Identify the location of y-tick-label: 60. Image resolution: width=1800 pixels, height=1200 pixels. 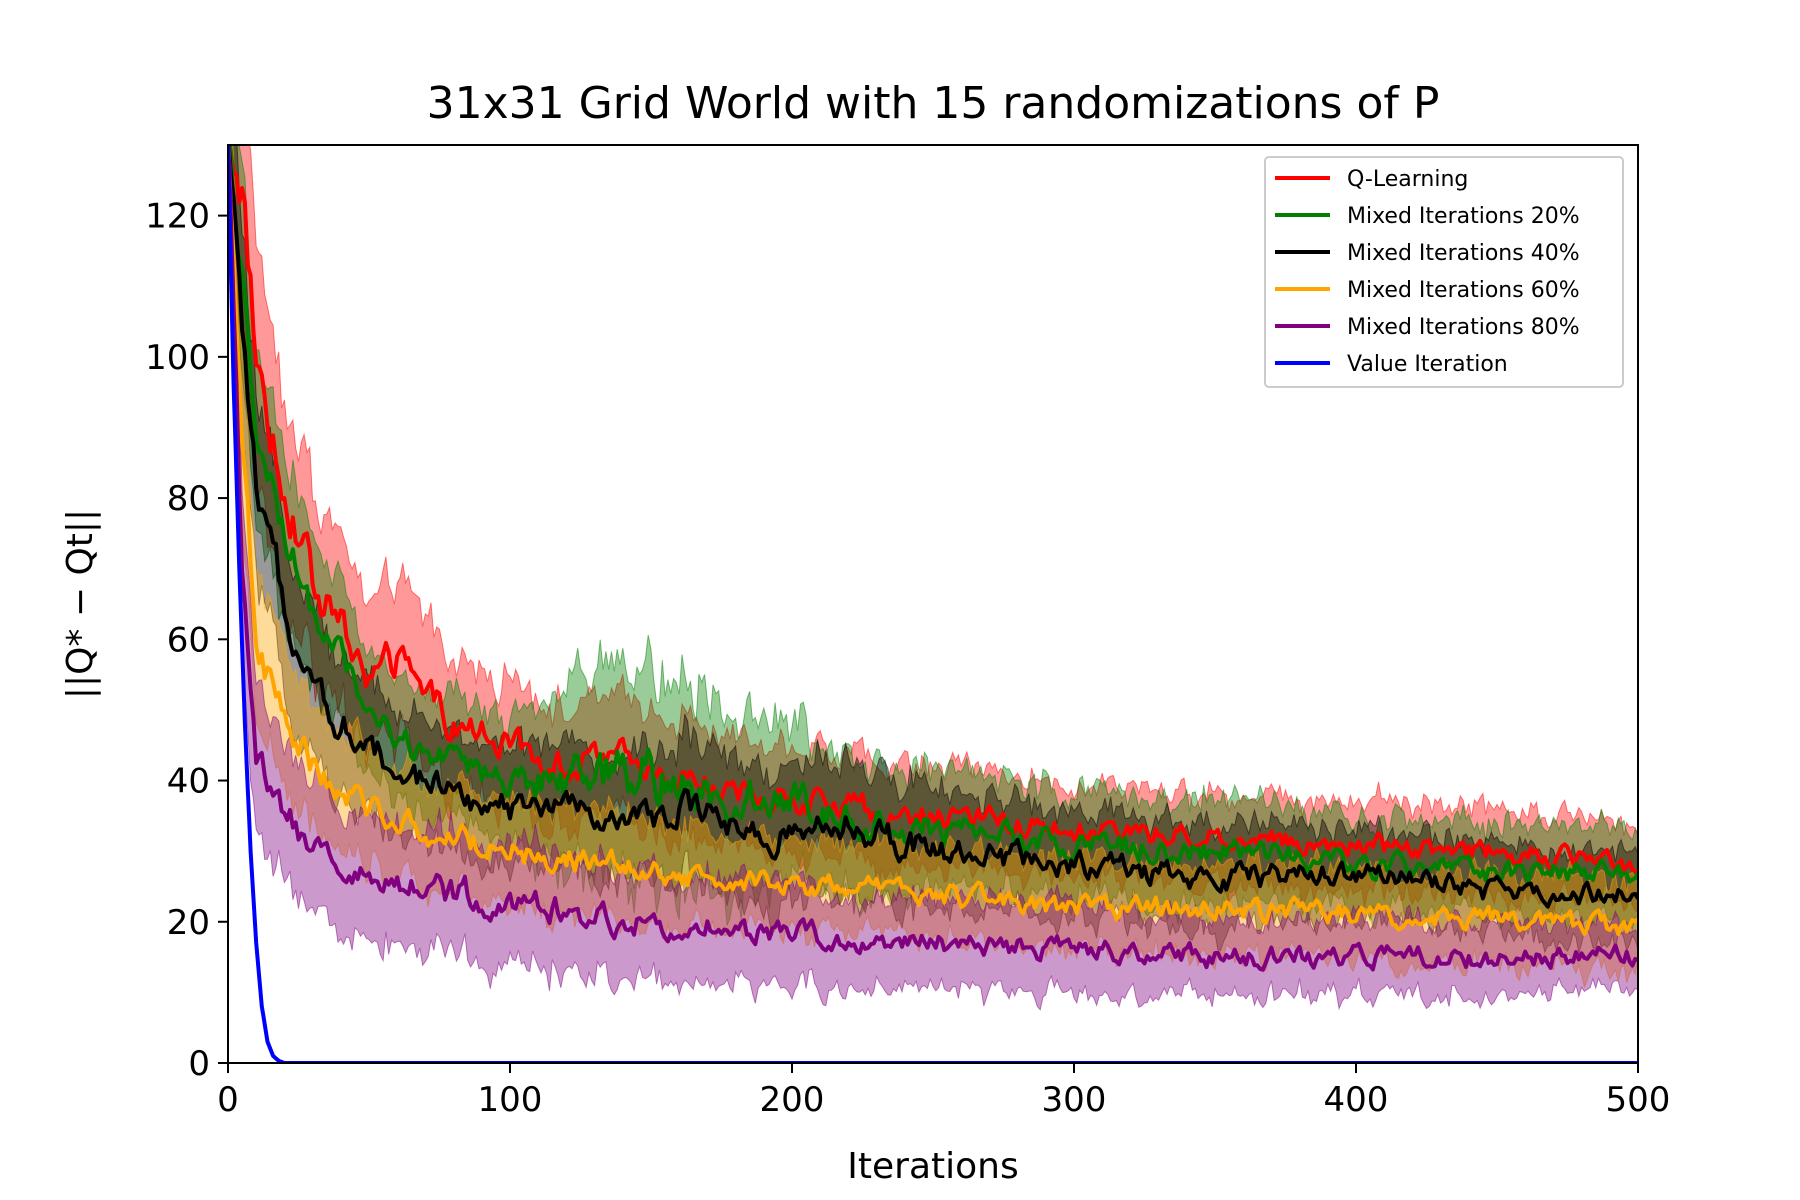
(188, 640).